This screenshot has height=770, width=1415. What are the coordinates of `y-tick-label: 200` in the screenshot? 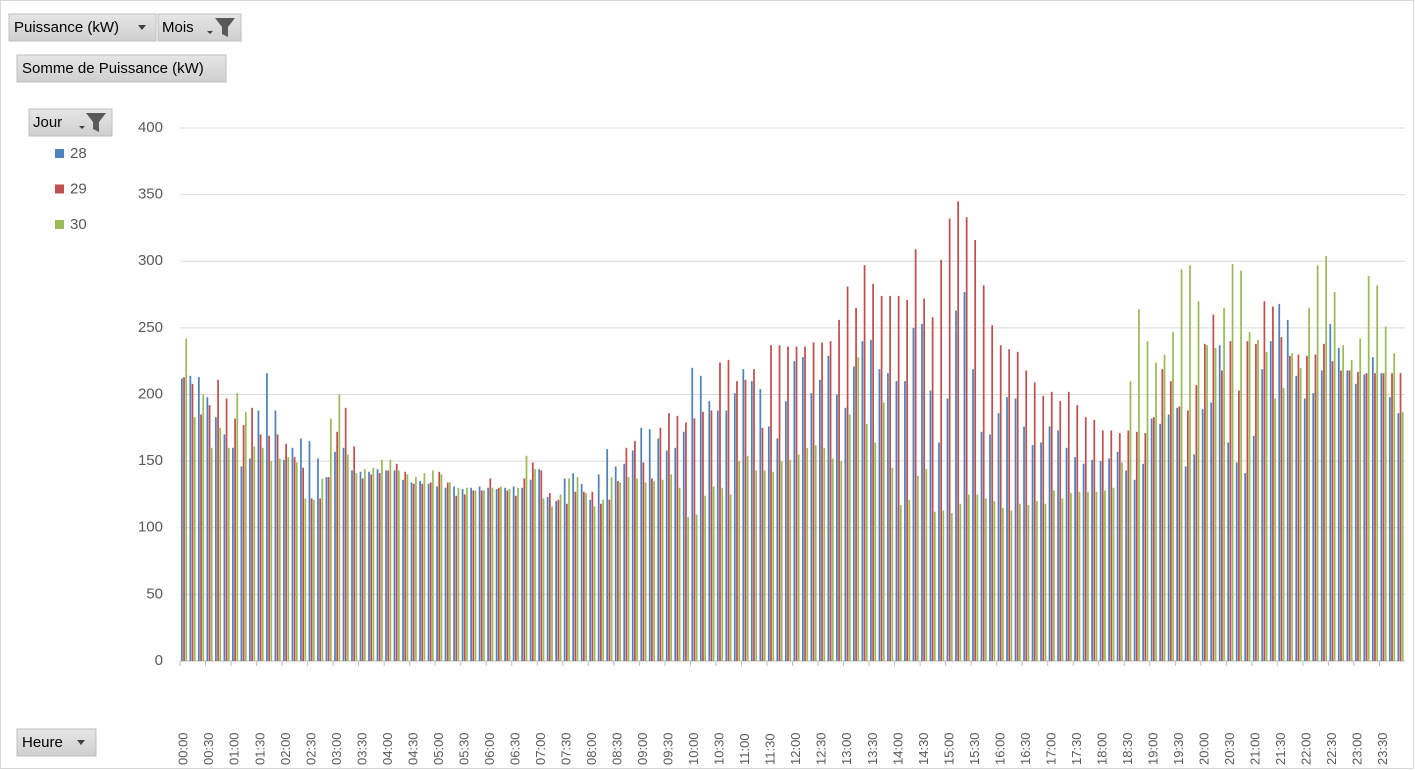 It's located at (150, 393).